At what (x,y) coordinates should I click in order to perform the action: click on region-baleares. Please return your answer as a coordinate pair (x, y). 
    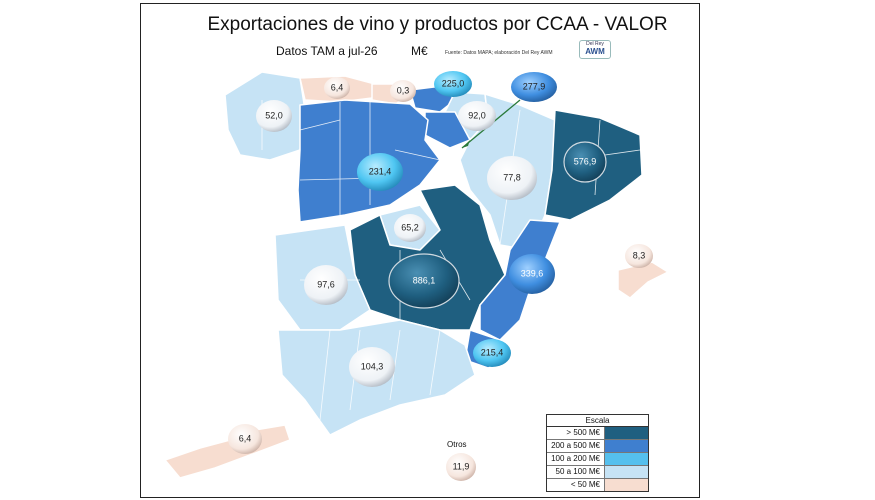
    Looking at the image, I should click on (643, 280).